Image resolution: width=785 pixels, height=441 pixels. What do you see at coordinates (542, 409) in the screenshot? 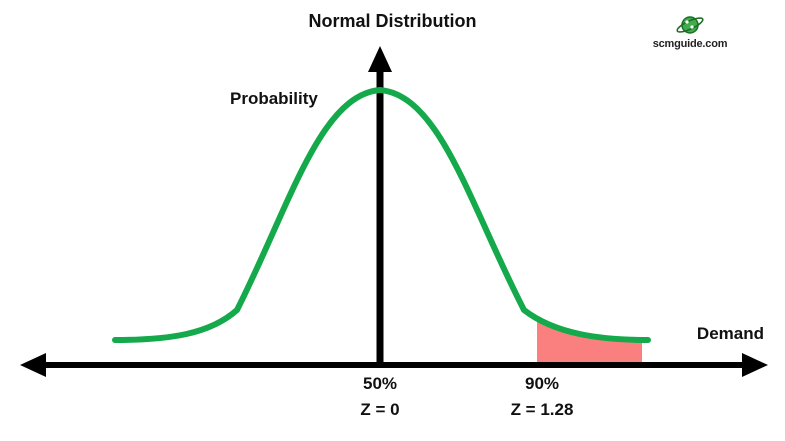
I see `marker-90-z-label: Z = 1.28` at bounding box center [542, 409].